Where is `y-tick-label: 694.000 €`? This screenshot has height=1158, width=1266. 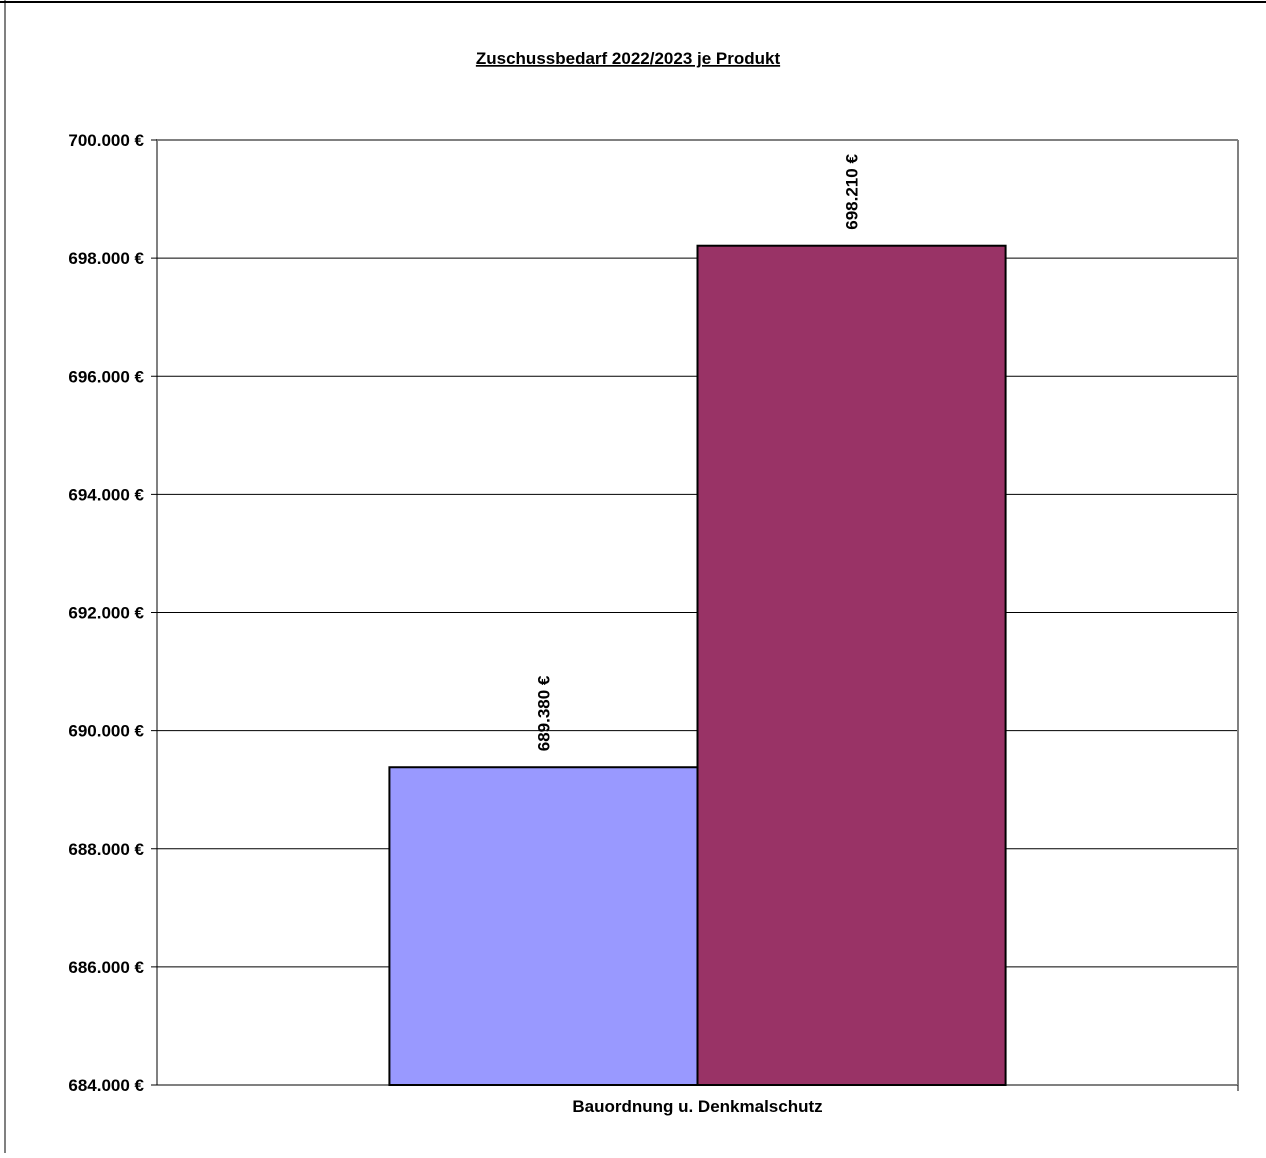
y-tick-label: 694.000 € is located at coordinates (106, 494).